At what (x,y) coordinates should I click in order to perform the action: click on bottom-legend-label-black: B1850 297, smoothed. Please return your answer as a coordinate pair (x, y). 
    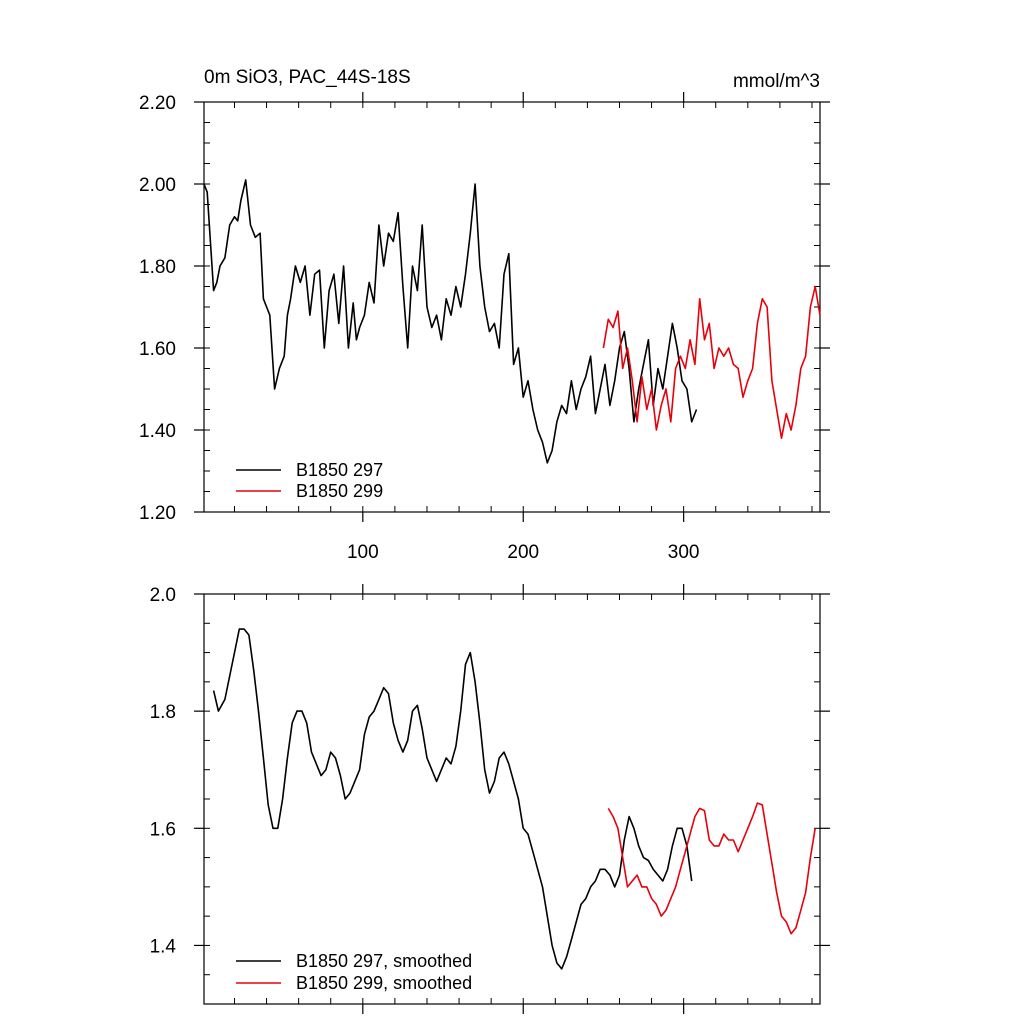
    Looking at the image, I should click on (384, 961).